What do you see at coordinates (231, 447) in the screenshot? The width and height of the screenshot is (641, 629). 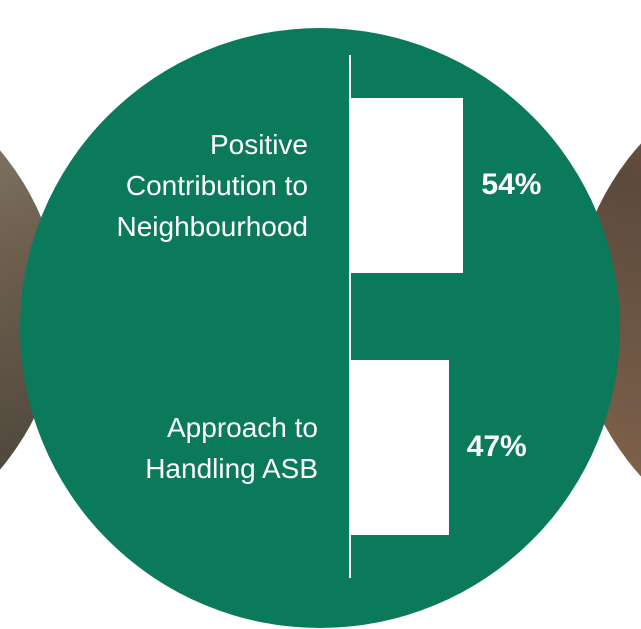 I see `category-label: Approach to Handling ASB` at bounding box center [231, 447].